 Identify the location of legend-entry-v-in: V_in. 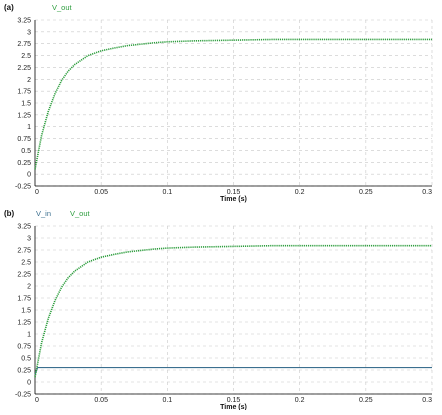
(43, 213).